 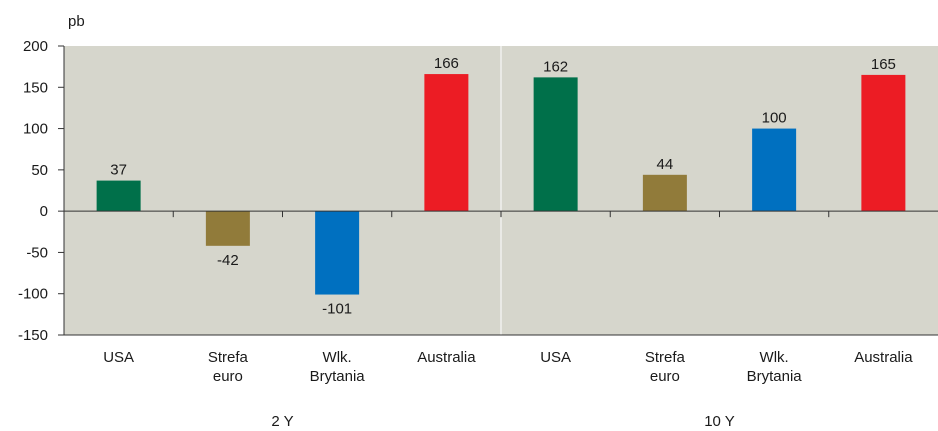 What do you see at coordinates (33, 294) in the screenshot?
I see `y-tick-label: -100` at bounding box center [33, 294].